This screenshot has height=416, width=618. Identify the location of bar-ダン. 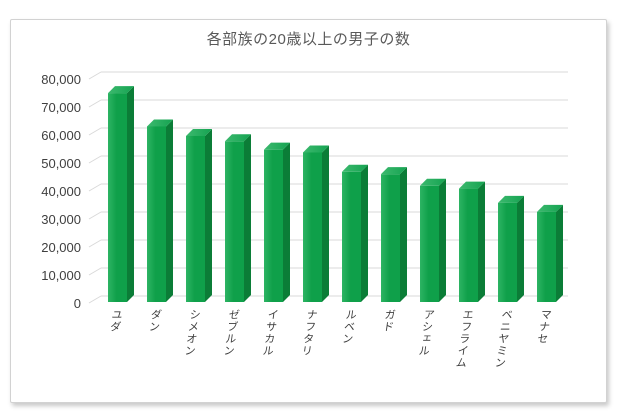
(160, 210).